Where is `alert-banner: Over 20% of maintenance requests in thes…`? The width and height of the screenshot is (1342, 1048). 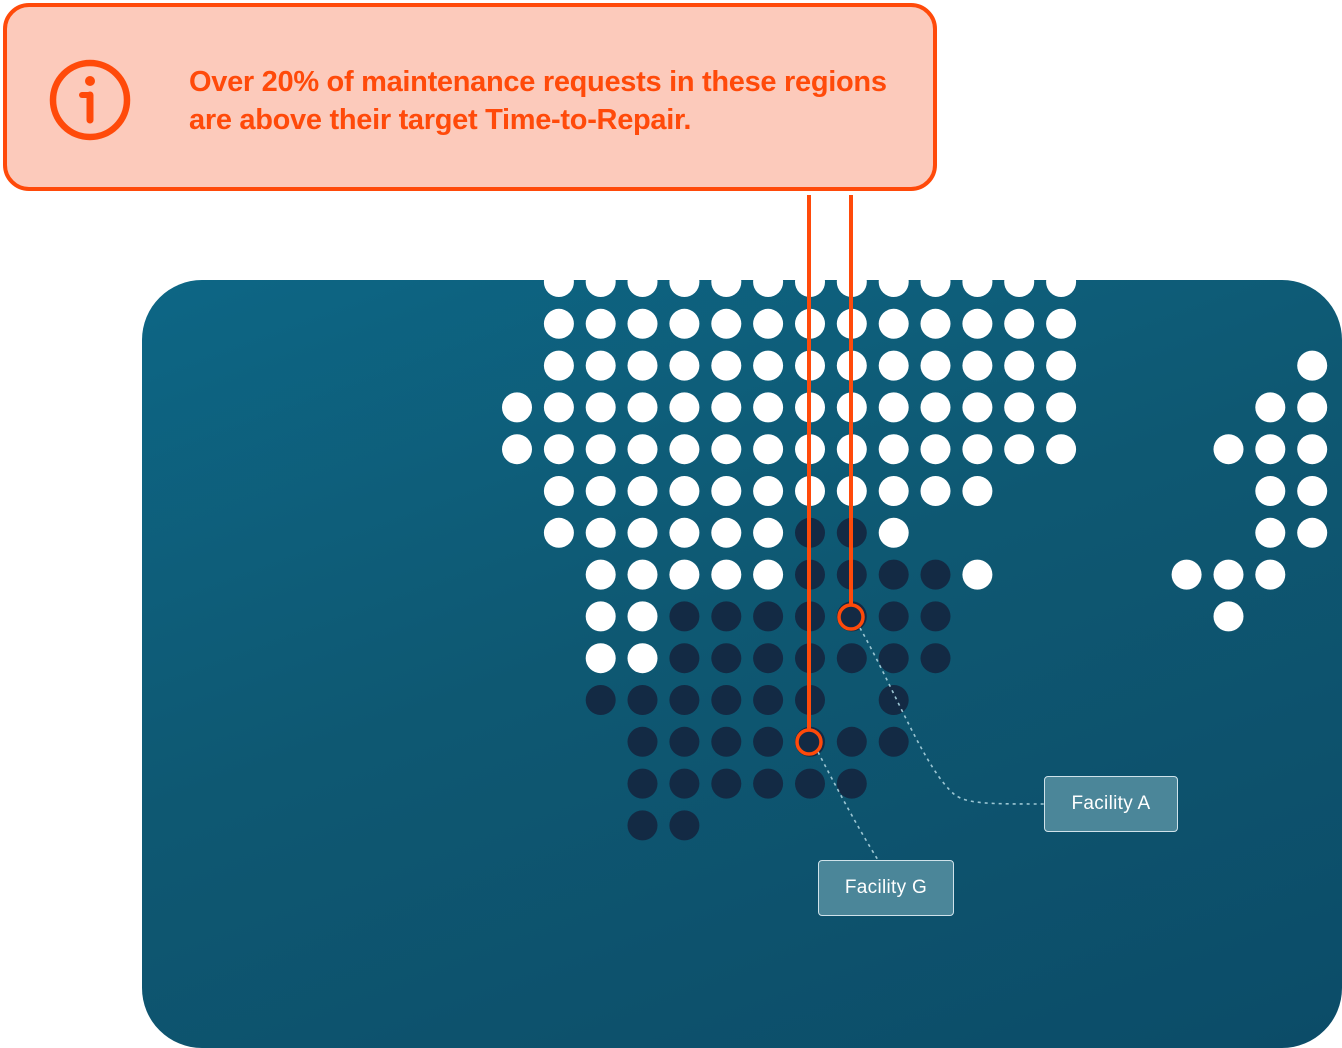 alert-banner: Over 20% of maintenance requests in thes… is located at coordinates (470, 97).